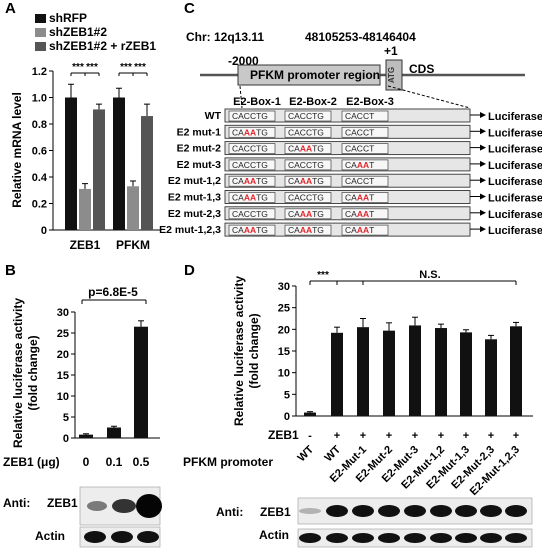 The width and height of the screenshot is (542, 554). Describe the element at coordinates (97, 506) in the screenshot. I see `panel-b-blot-zeb1-lane-band` at that location.